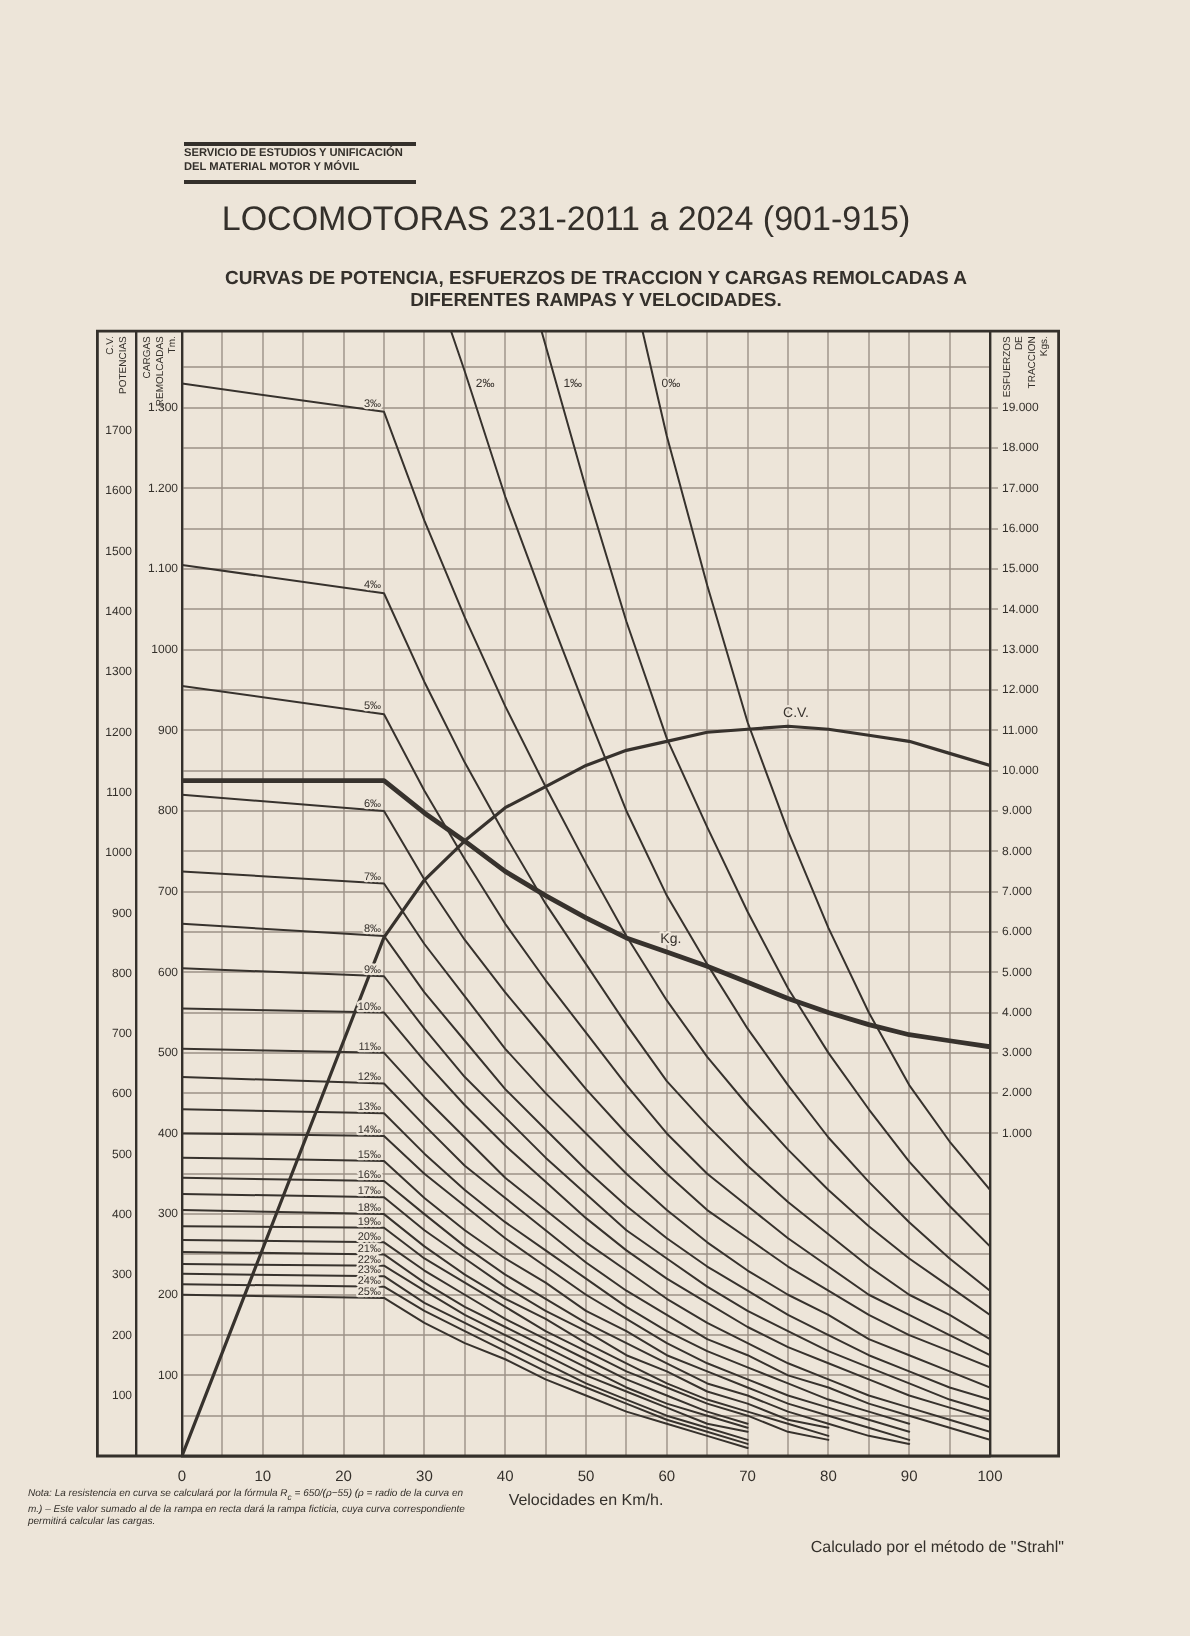  Describe the element at coordinates (586, 1499) in the screenshot. I see `x-axis-title: Velocidades en Km/h.` at that location.